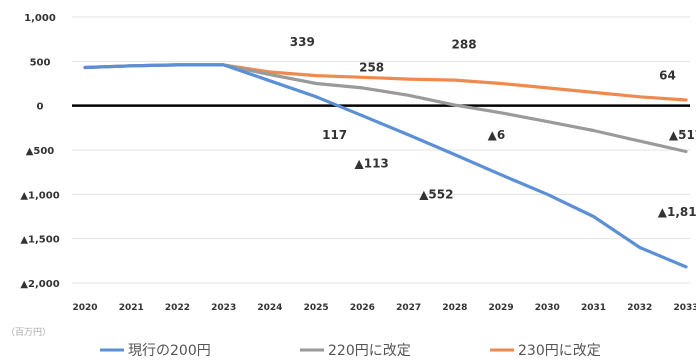 The height and width of the screenshot is (363, 696). What do you see at coordinates (302, 42) in the screenshot?
I see `data-label: 339` at bounding box center [302, 42].